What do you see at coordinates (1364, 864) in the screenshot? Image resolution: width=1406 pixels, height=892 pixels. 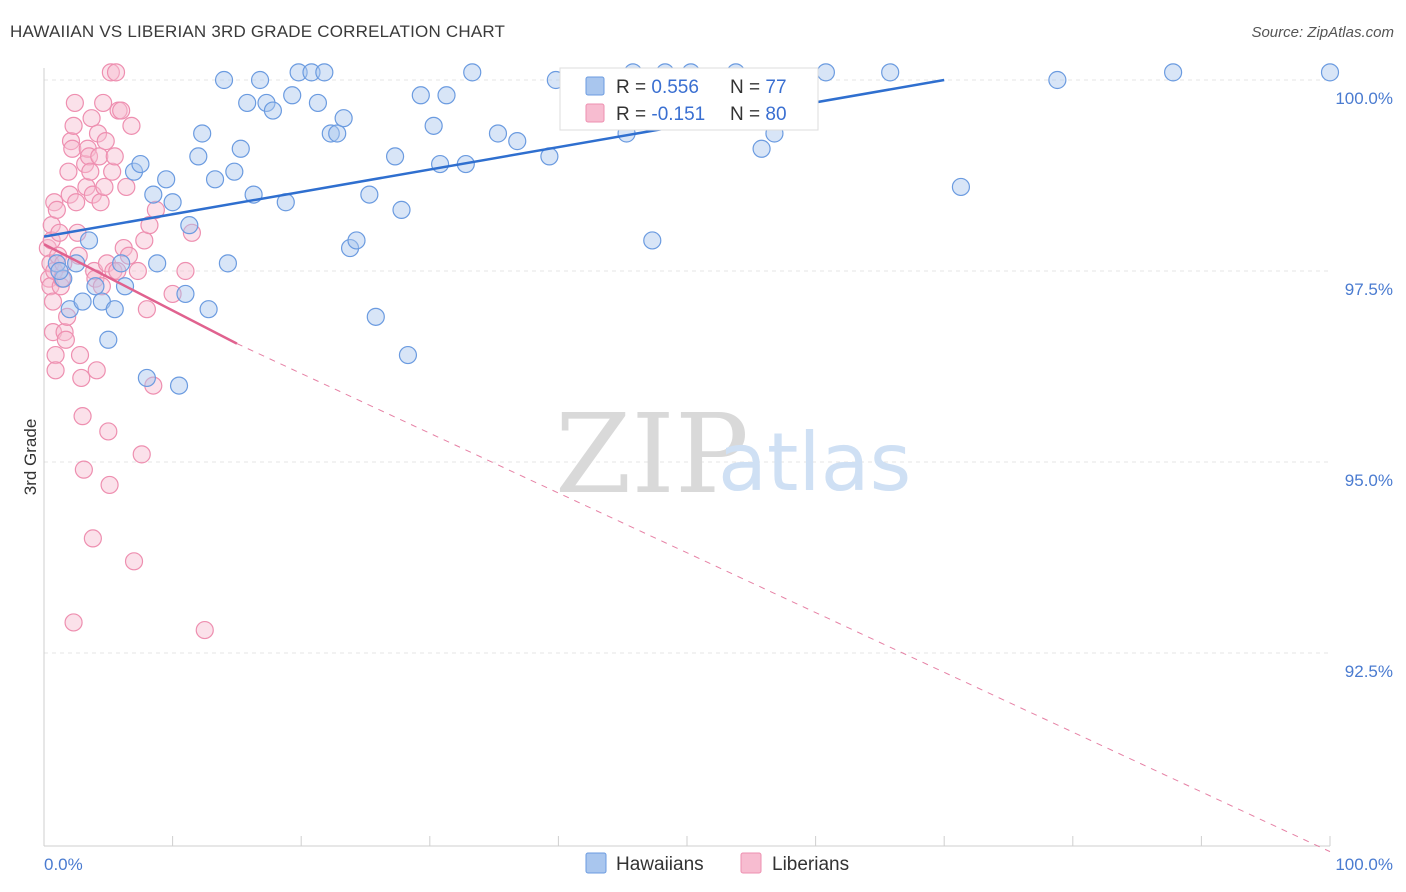 I see `x-tick-label-max: 100.0%` at bounding box center [1364, 864].